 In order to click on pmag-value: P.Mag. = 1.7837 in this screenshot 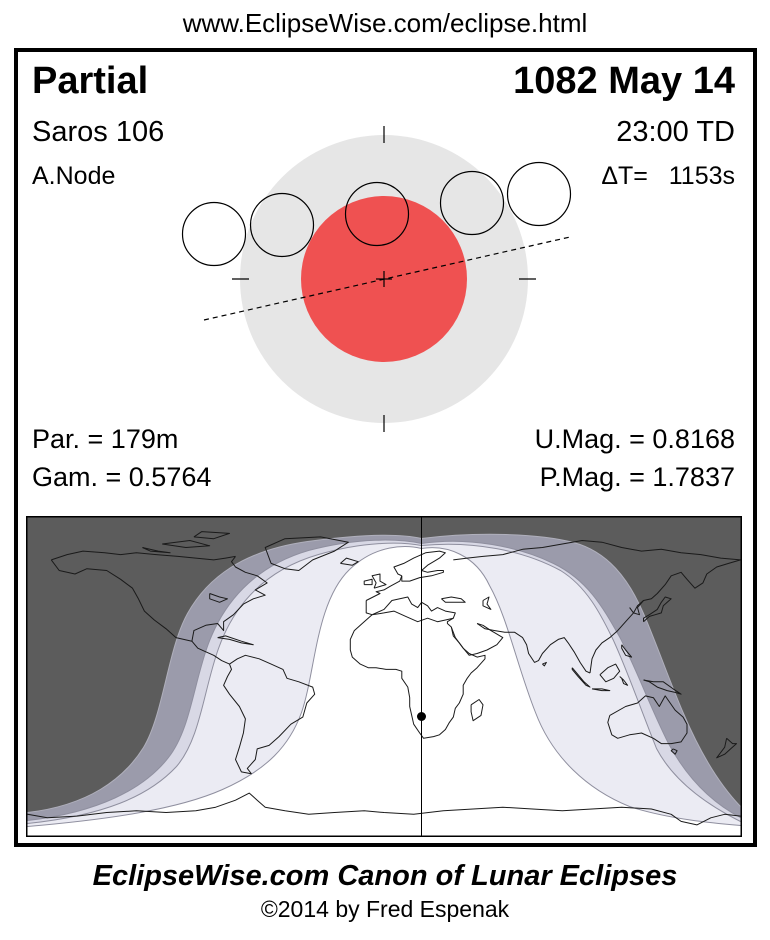, I will do `click(637, 477)`.